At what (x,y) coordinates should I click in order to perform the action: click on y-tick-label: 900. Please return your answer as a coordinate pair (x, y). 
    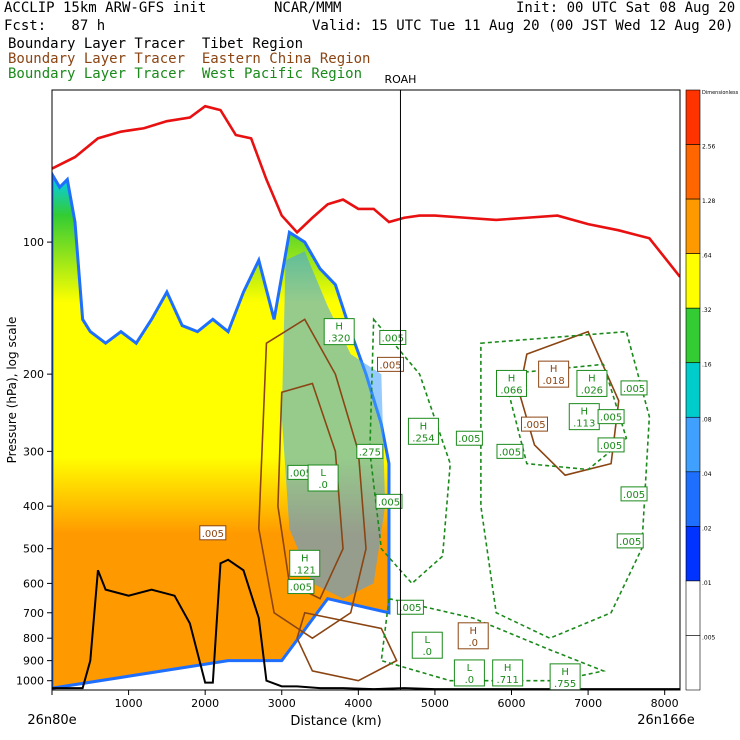
    Looking at the image, I should click on (33, 661).